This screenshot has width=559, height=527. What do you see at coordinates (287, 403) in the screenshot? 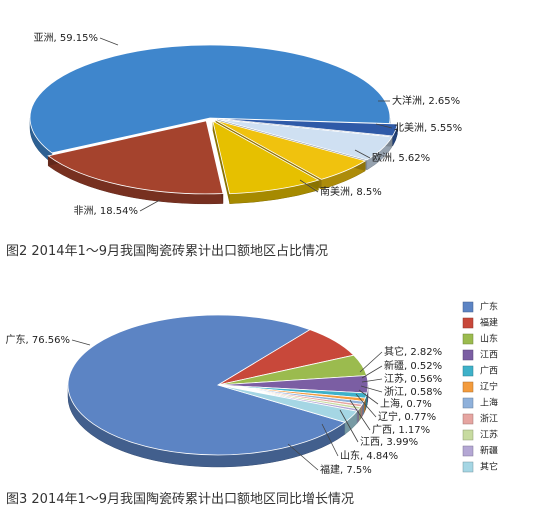
I see `pie-slice-other` at bounding box center [287, 403].